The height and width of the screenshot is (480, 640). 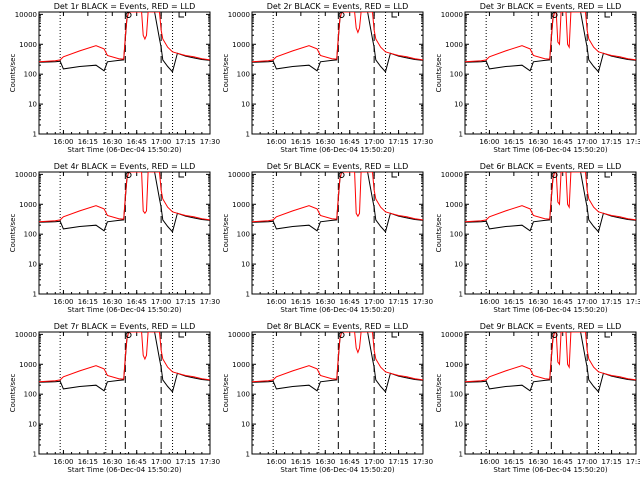 What do you see at coordinates (338, 326) in the screenshot?
I see `panel-title: Det 8r BLACK = Events, RED = LLD` at bounding box center [338, 326].